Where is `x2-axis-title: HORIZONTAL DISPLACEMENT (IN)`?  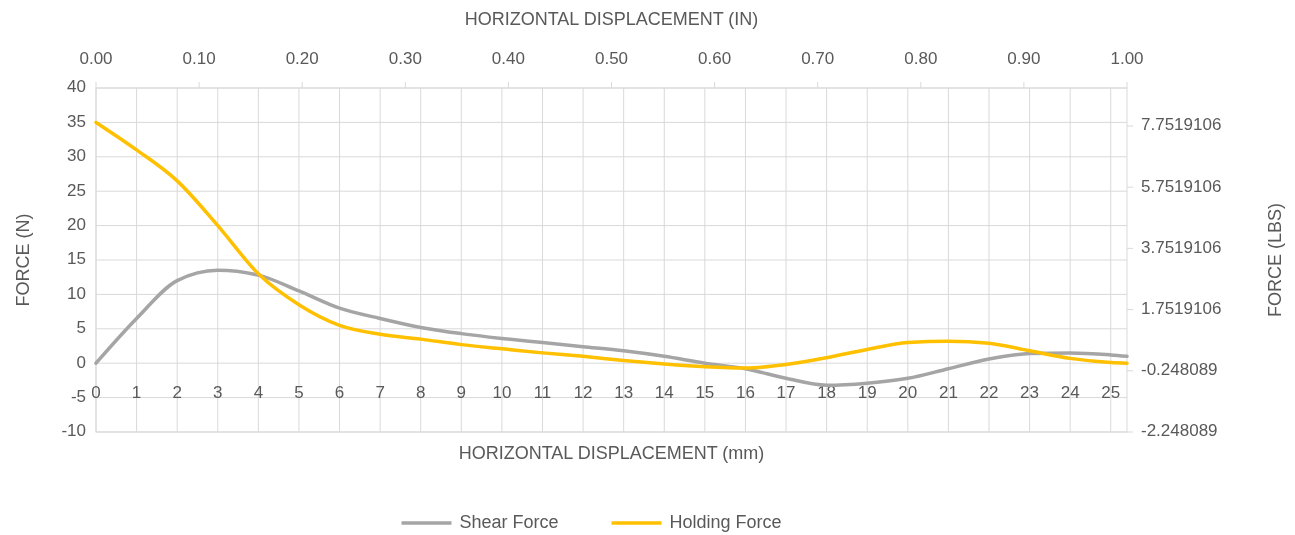 x2-axis-title: HORIZONTAL DISPLACEMENT (IN) is located at coordinates (611, 18).